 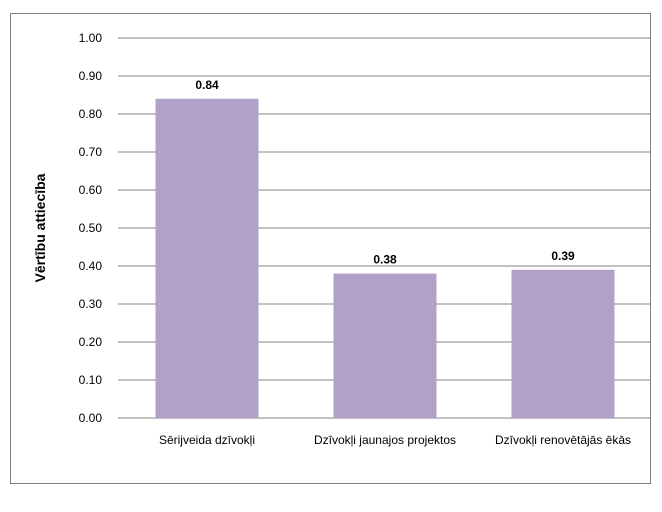 I want to click on x-category-label: Sērijveida dzīvokļi, so click(x=207, y=440).